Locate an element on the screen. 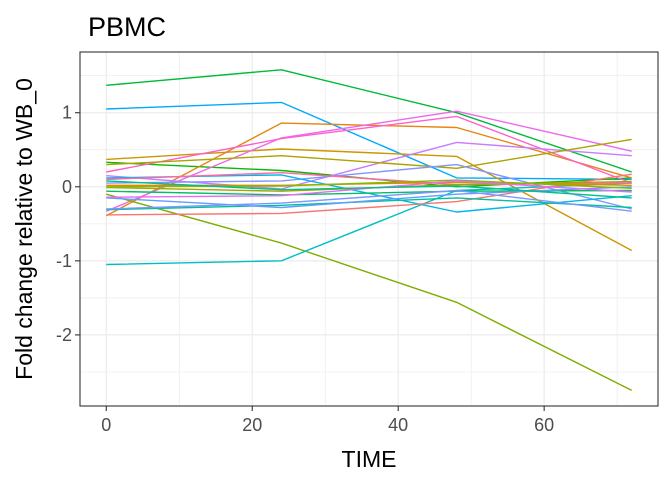 The width and height of the screenshot is (672, 480). x-tick-label: 40 is located at coordinates (398, 425).